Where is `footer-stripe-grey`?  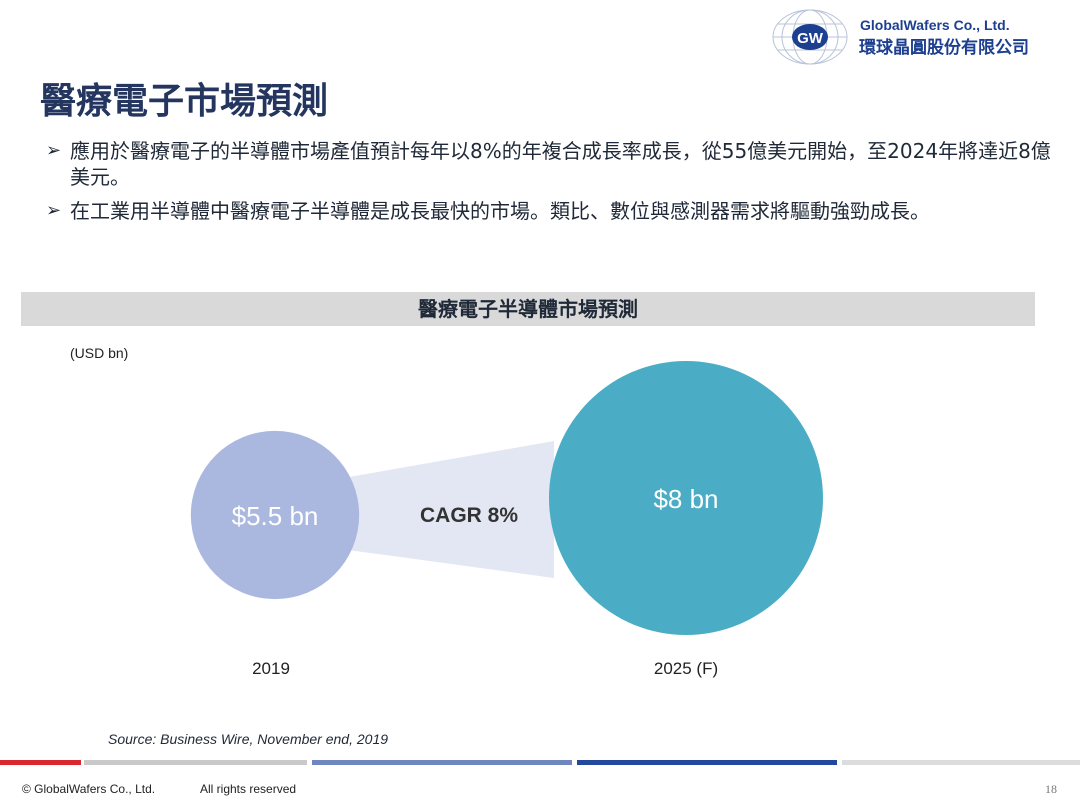 footer-stripe-grey is located at coordinates (195, 762).